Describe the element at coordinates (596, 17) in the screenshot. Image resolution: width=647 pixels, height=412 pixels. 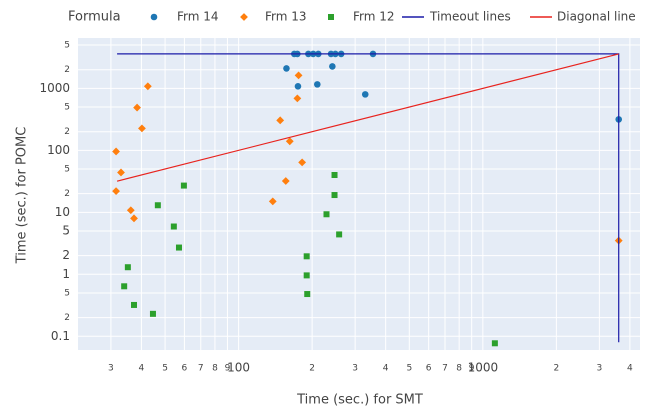
I see `legend-label: Diagonal line` at that location.